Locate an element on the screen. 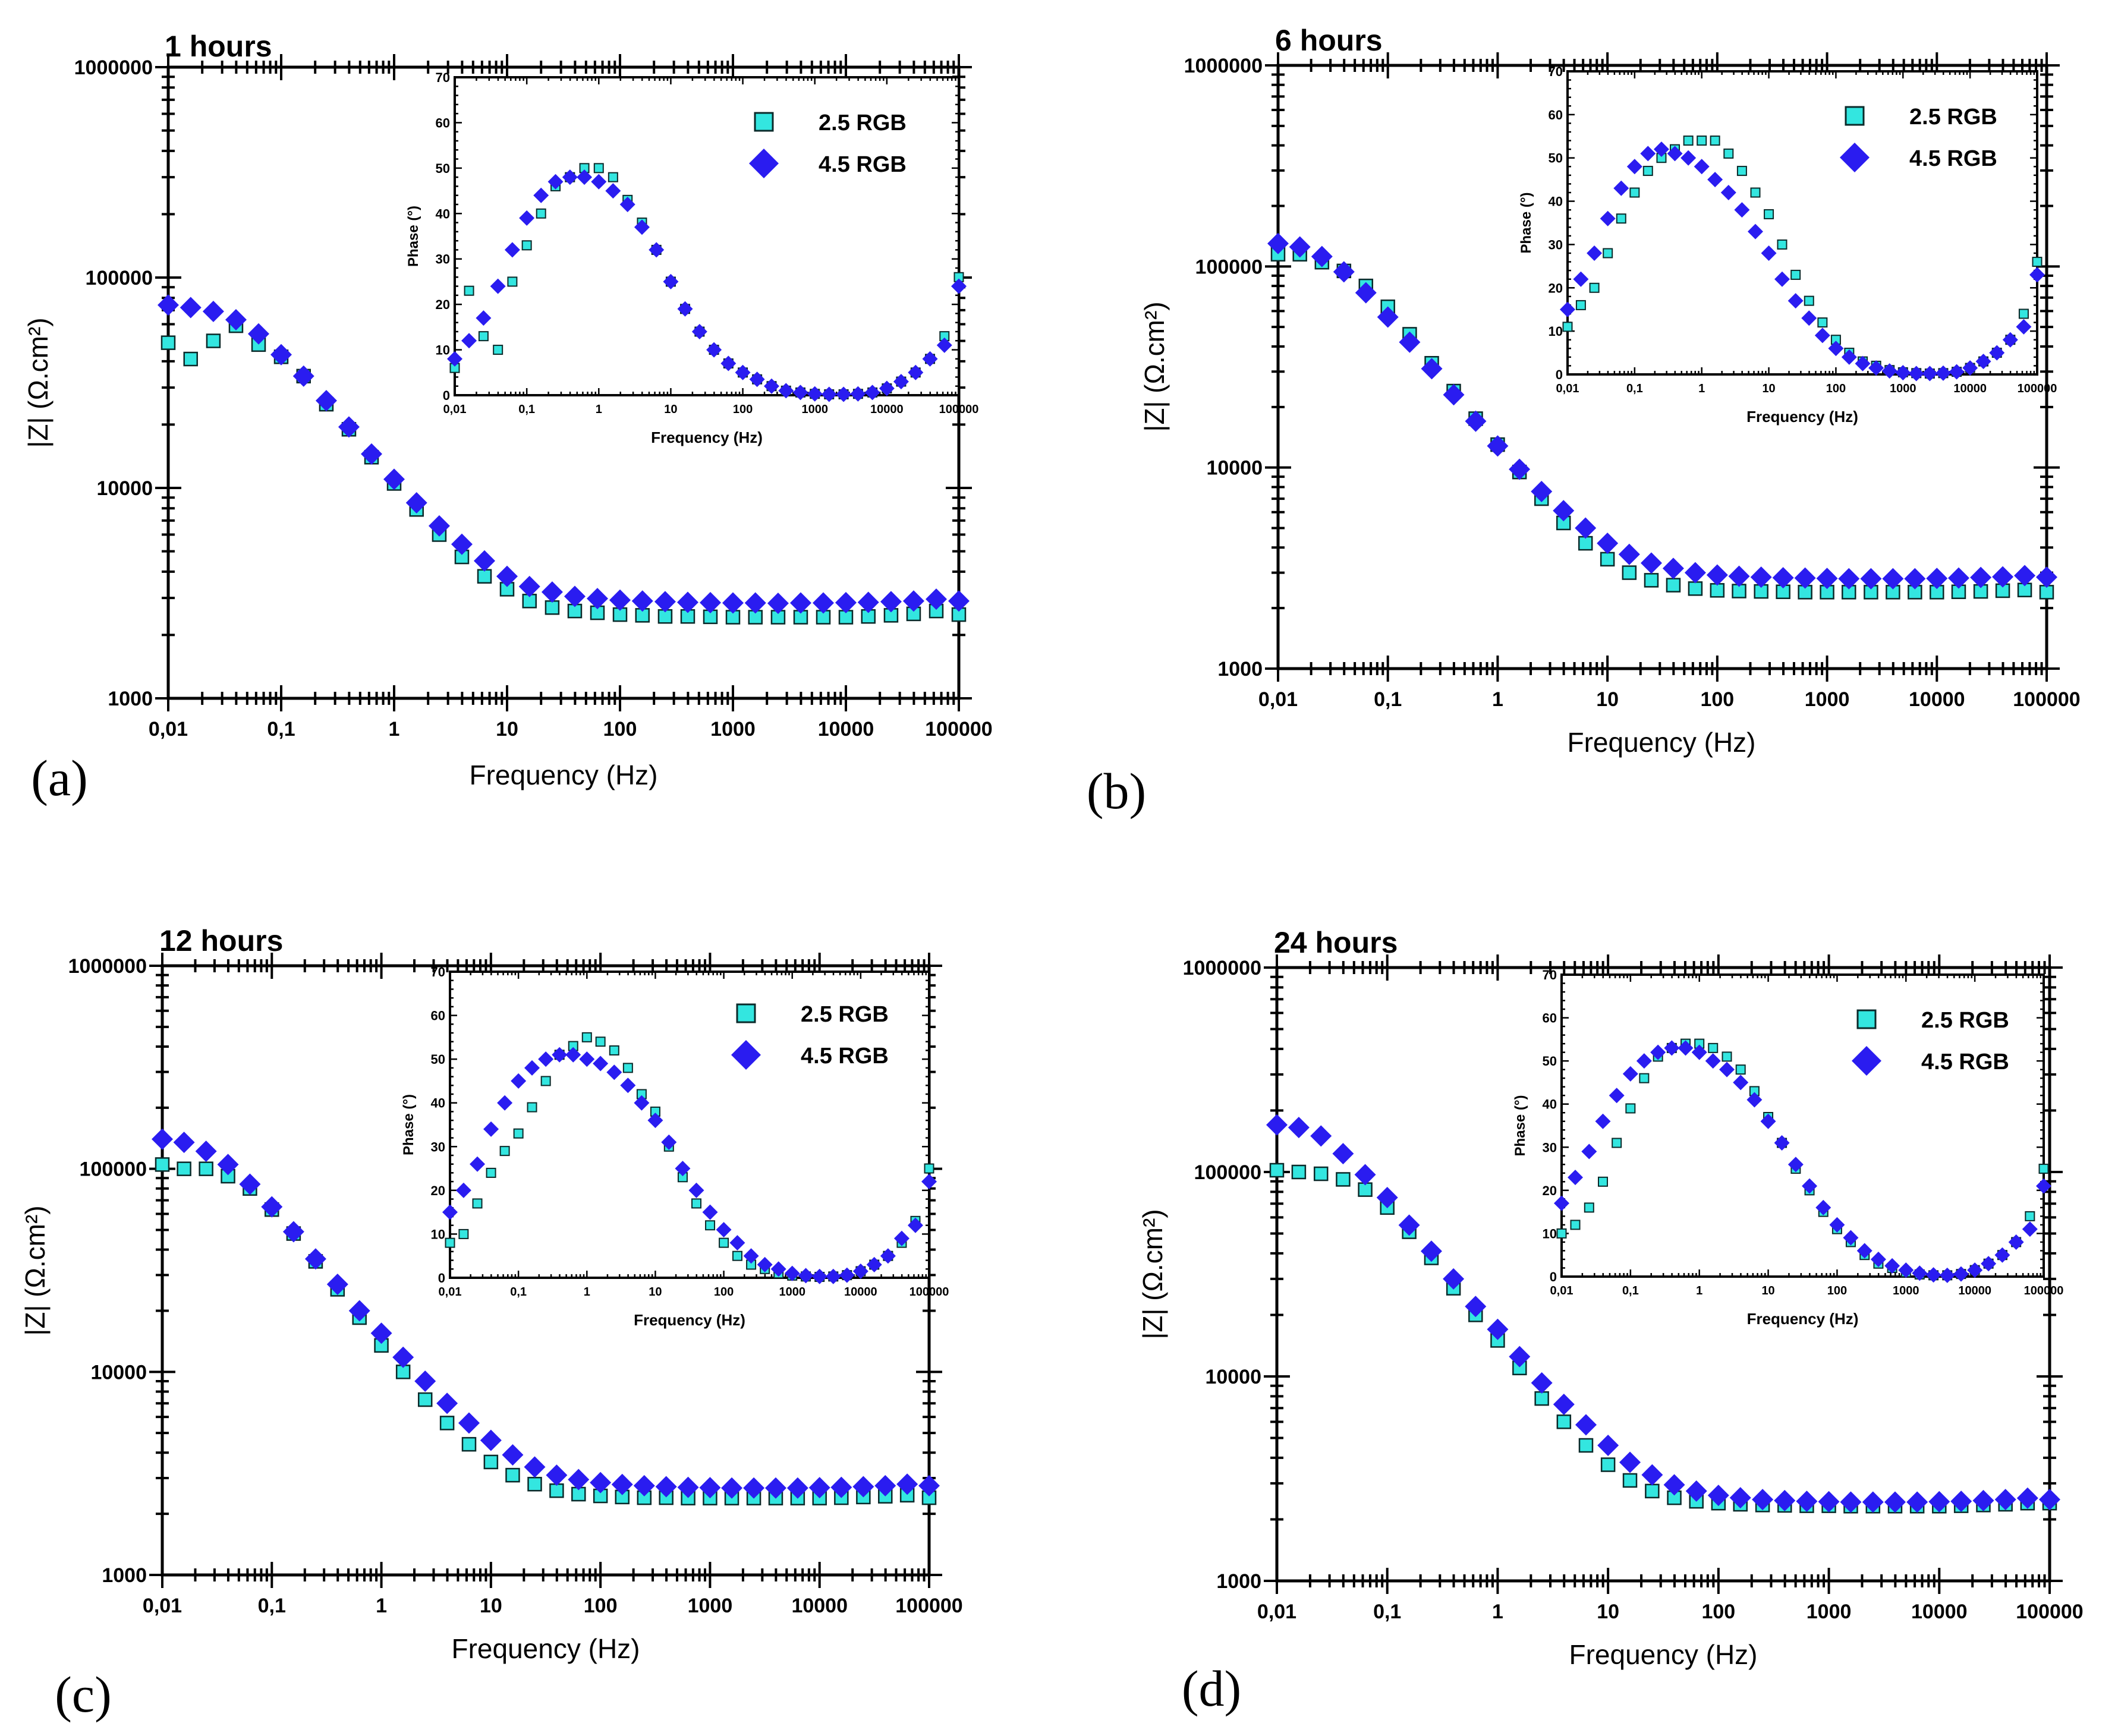 The width and height of the screenshot is (2118, 1736). inset-x-tick-label: 10000 is located at coordinates (1975, 1290).